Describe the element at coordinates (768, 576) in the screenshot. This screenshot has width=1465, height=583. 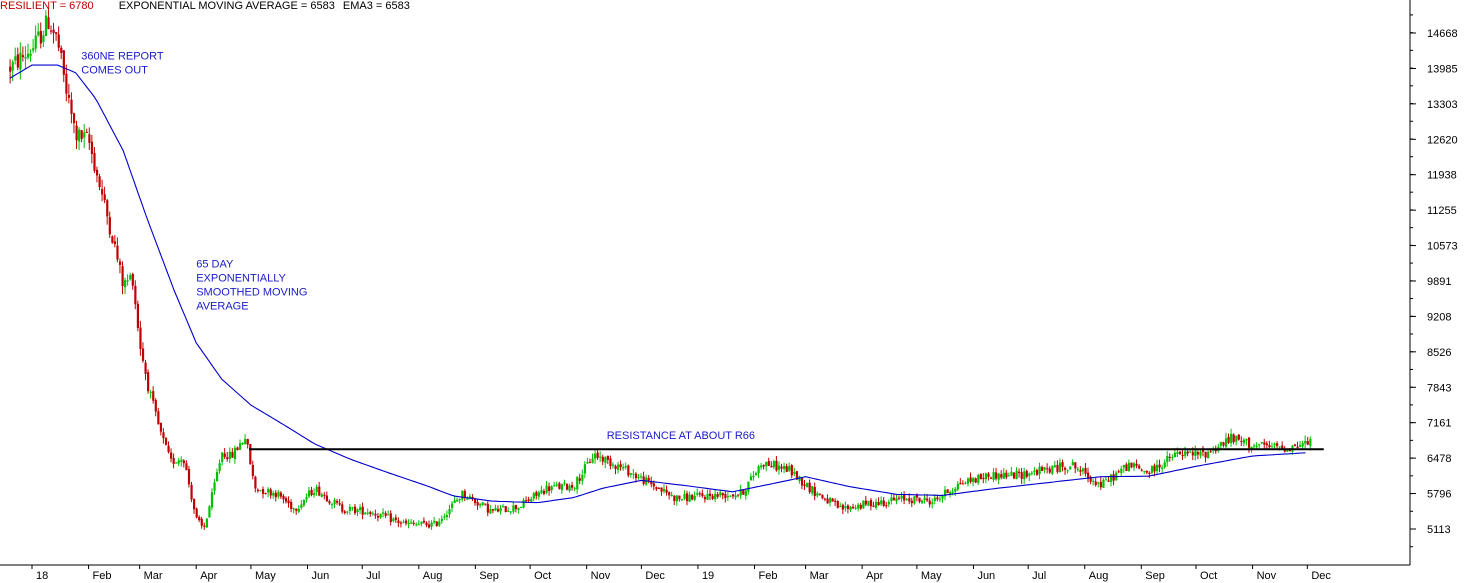
I see `x-tick-label: Feb` at that location.